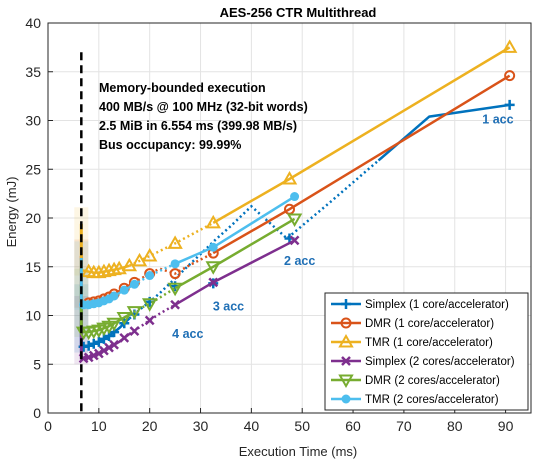  Describe the element at coordinates (298, 12) in the screenshot. I see `chart-title: AES-256 CTR Multithread` at that location.